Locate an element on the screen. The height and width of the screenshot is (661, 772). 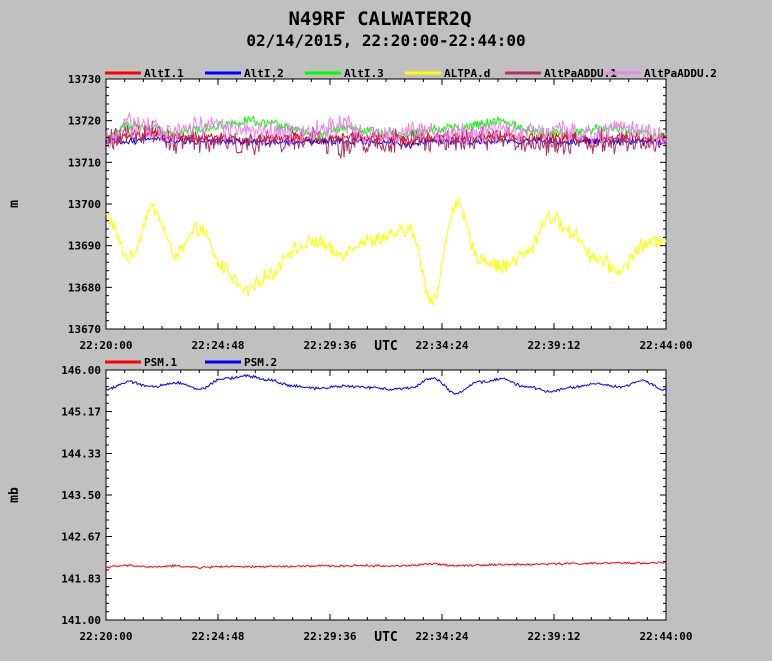
legend-item-alti-3: AltI.3 is located at coordinates (344, 73).